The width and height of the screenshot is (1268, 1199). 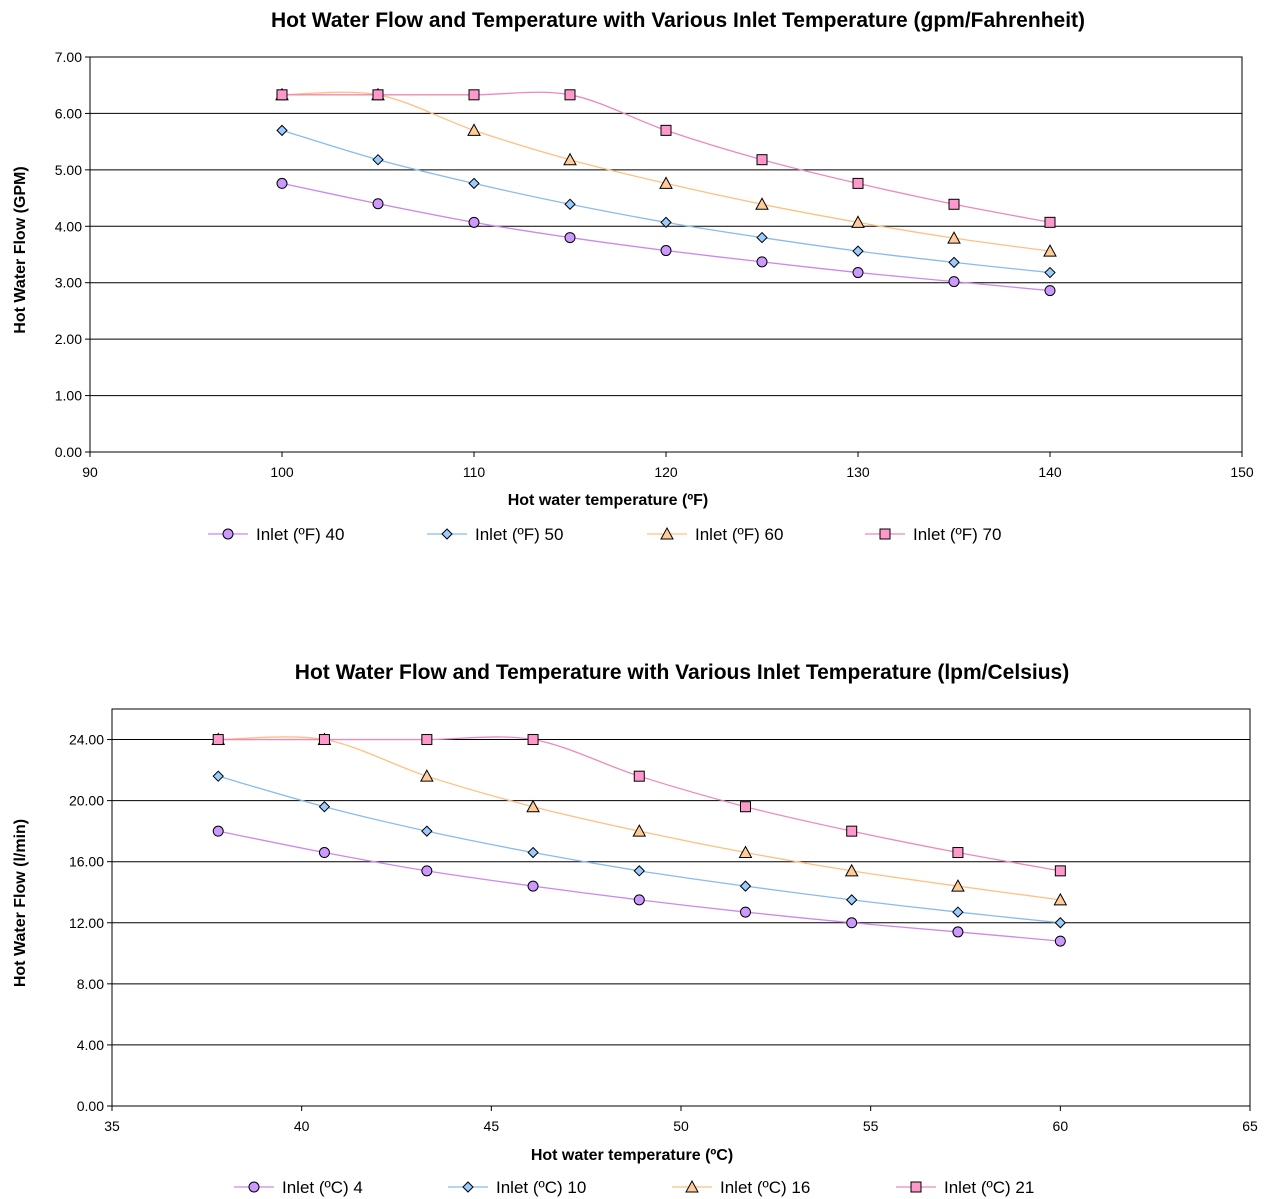 I want to click on y-tick-label: 4.00, so click(x=68, y=226).